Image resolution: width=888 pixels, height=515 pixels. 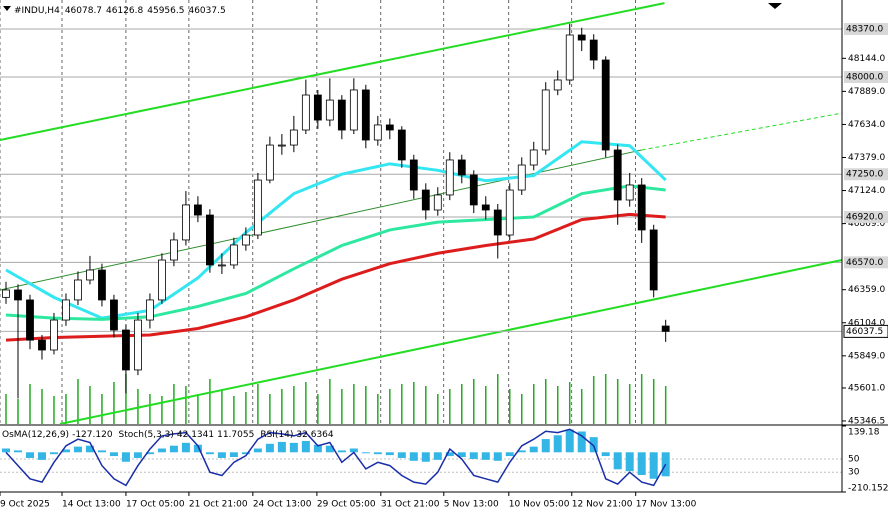 What do you see at coordinates (37, 11) in the screenshot?
I see `symbol: #INDU,H4` at bounding box center [37, 11].